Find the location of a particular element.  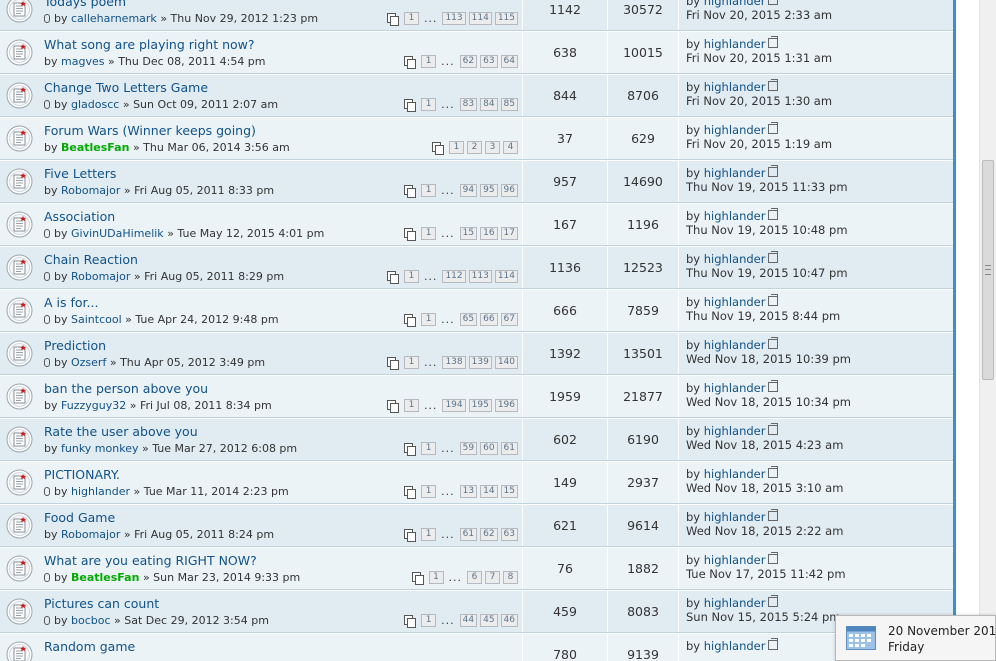

topic-title-link: ban the person above you is located at coordinates (126, 388).